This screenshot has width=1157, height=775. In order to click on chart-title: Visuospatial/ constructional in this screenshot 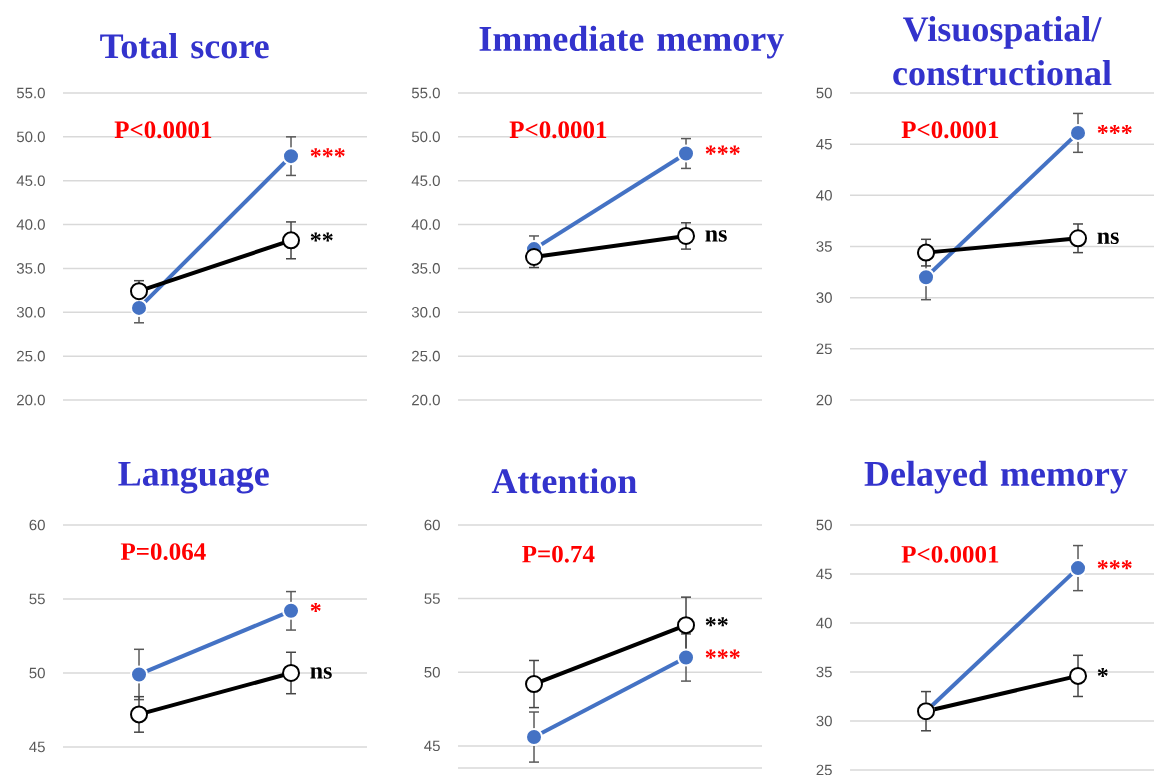, I will do `click(1002, 51)`.